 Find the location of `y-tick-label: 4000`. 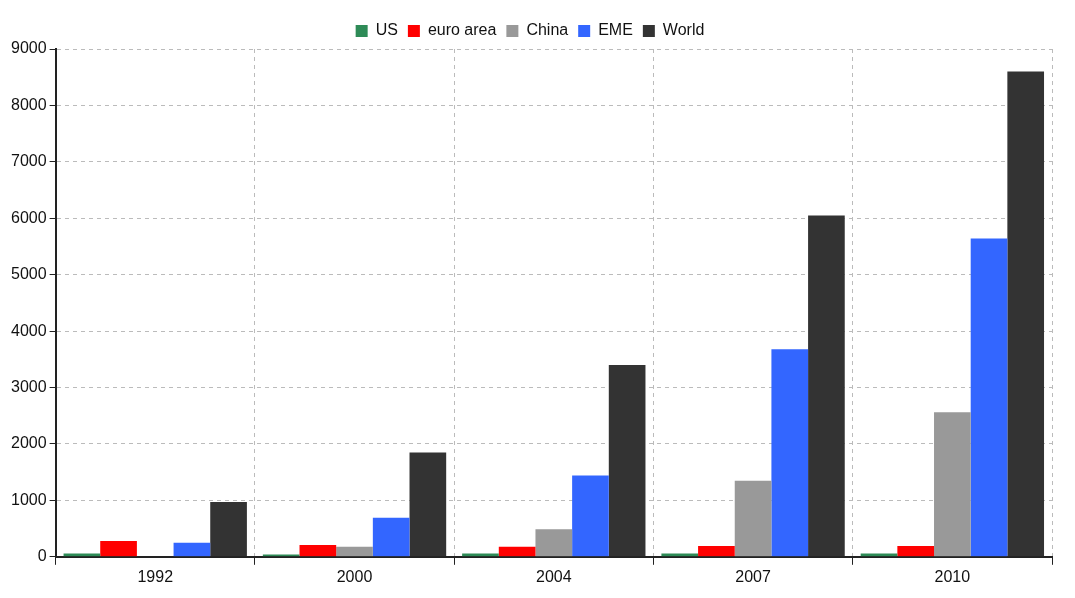

y-tick-label: 4000 is located at coordinates (29, 330).